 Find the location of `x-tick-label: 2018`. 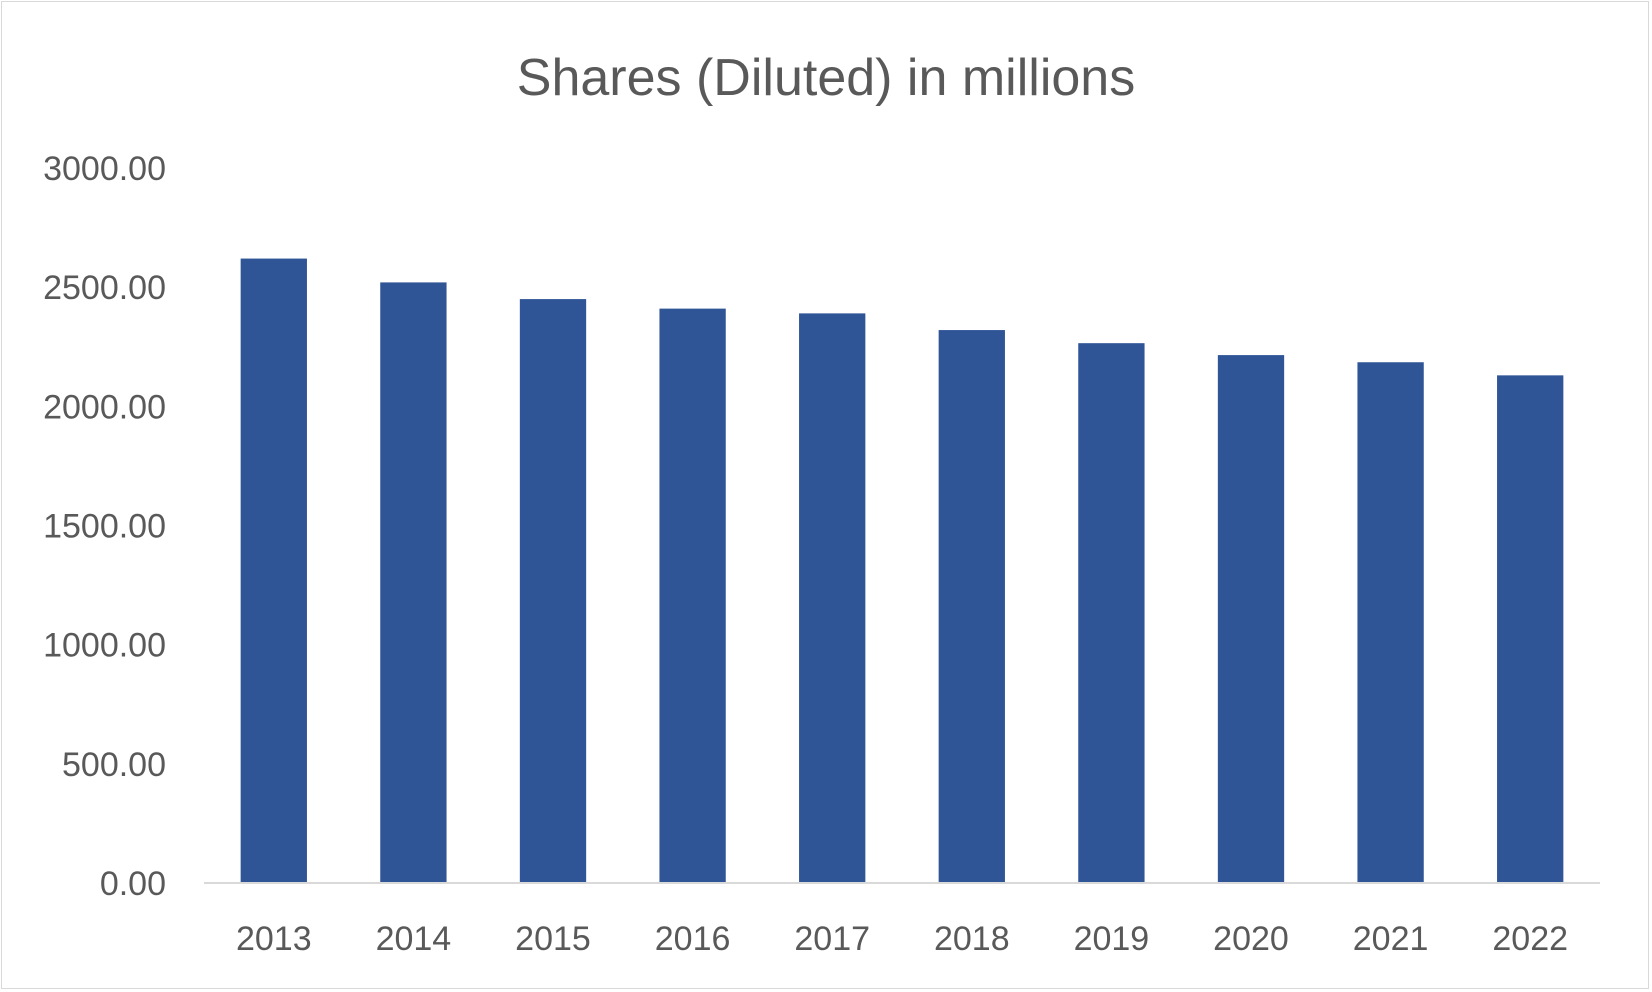

x-tick-label: 2018 is located at coordinates (972, 939).